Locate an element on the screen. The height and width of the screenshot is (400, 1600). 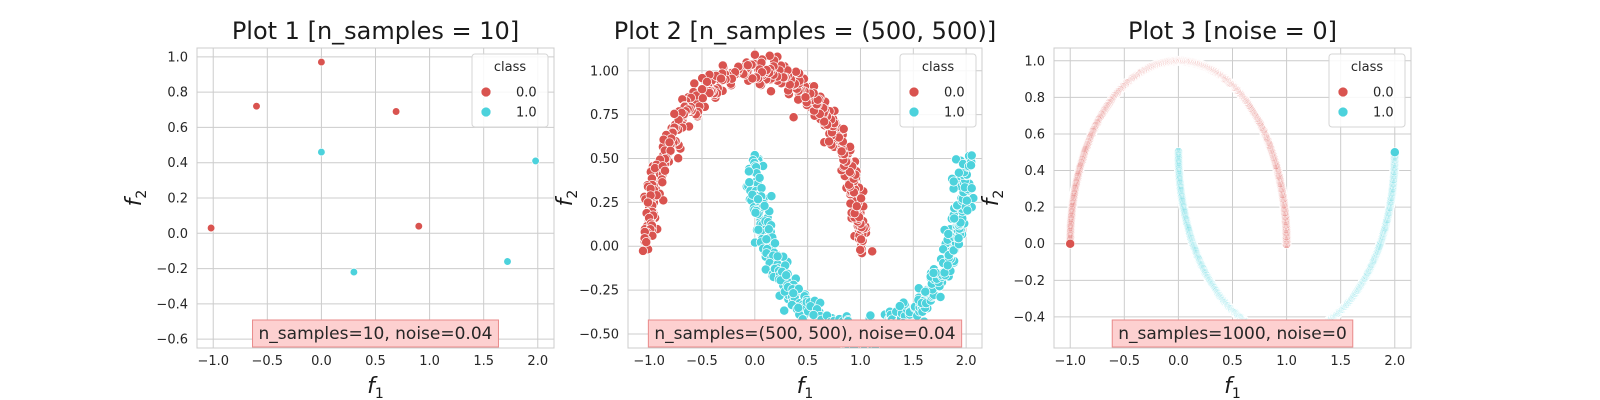
y-tick-label: 0.2 is located at coordinates (177, 199).